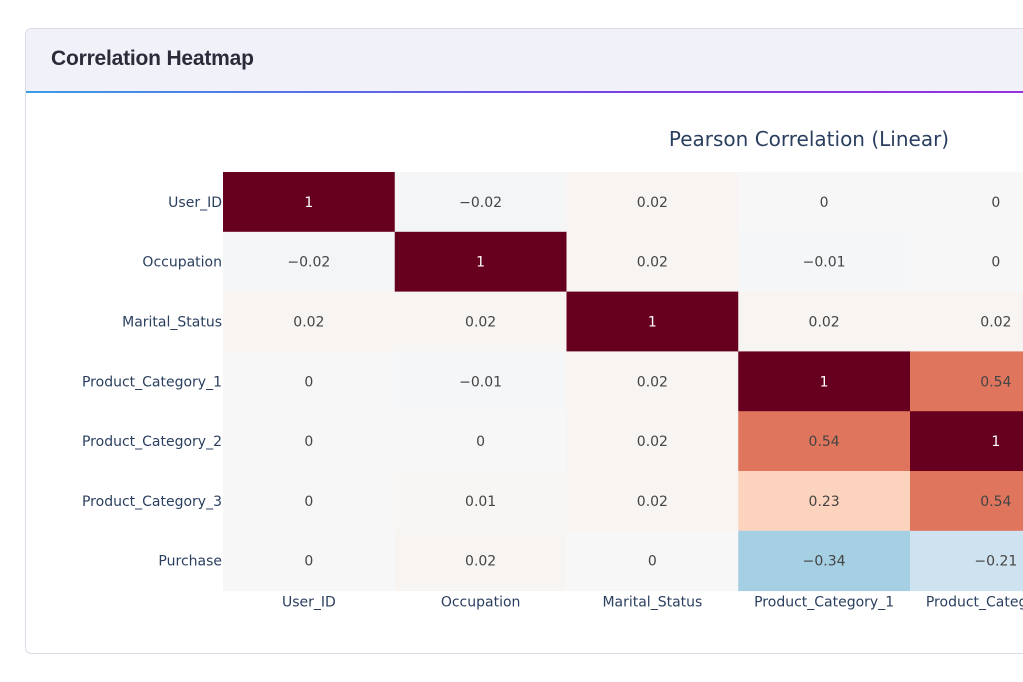 This screenshot has height=682, width=1023. Describe the element at coordinates (309, 603) in the screenshot. I see `x-tick-label: User_ID` at that location.